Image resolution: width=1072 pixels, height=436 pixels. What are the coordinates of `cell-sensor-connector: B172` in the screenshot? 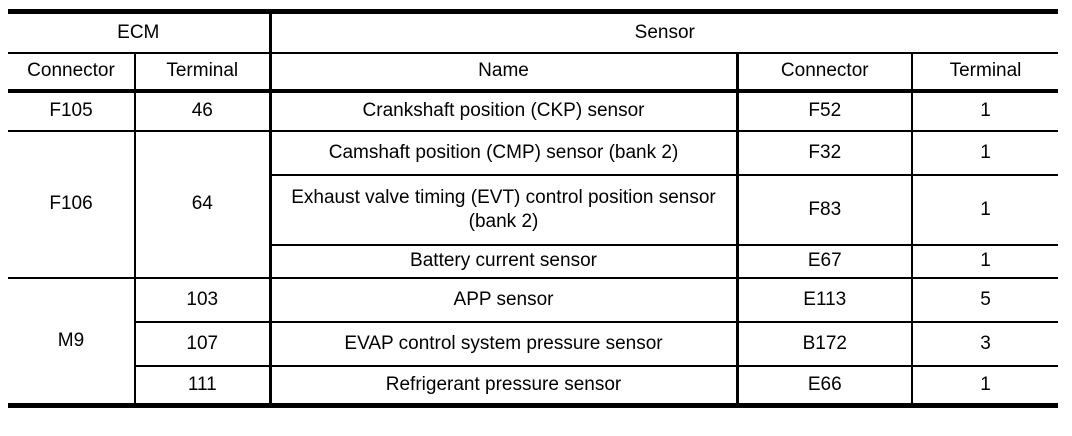 It's located at (824, 343).